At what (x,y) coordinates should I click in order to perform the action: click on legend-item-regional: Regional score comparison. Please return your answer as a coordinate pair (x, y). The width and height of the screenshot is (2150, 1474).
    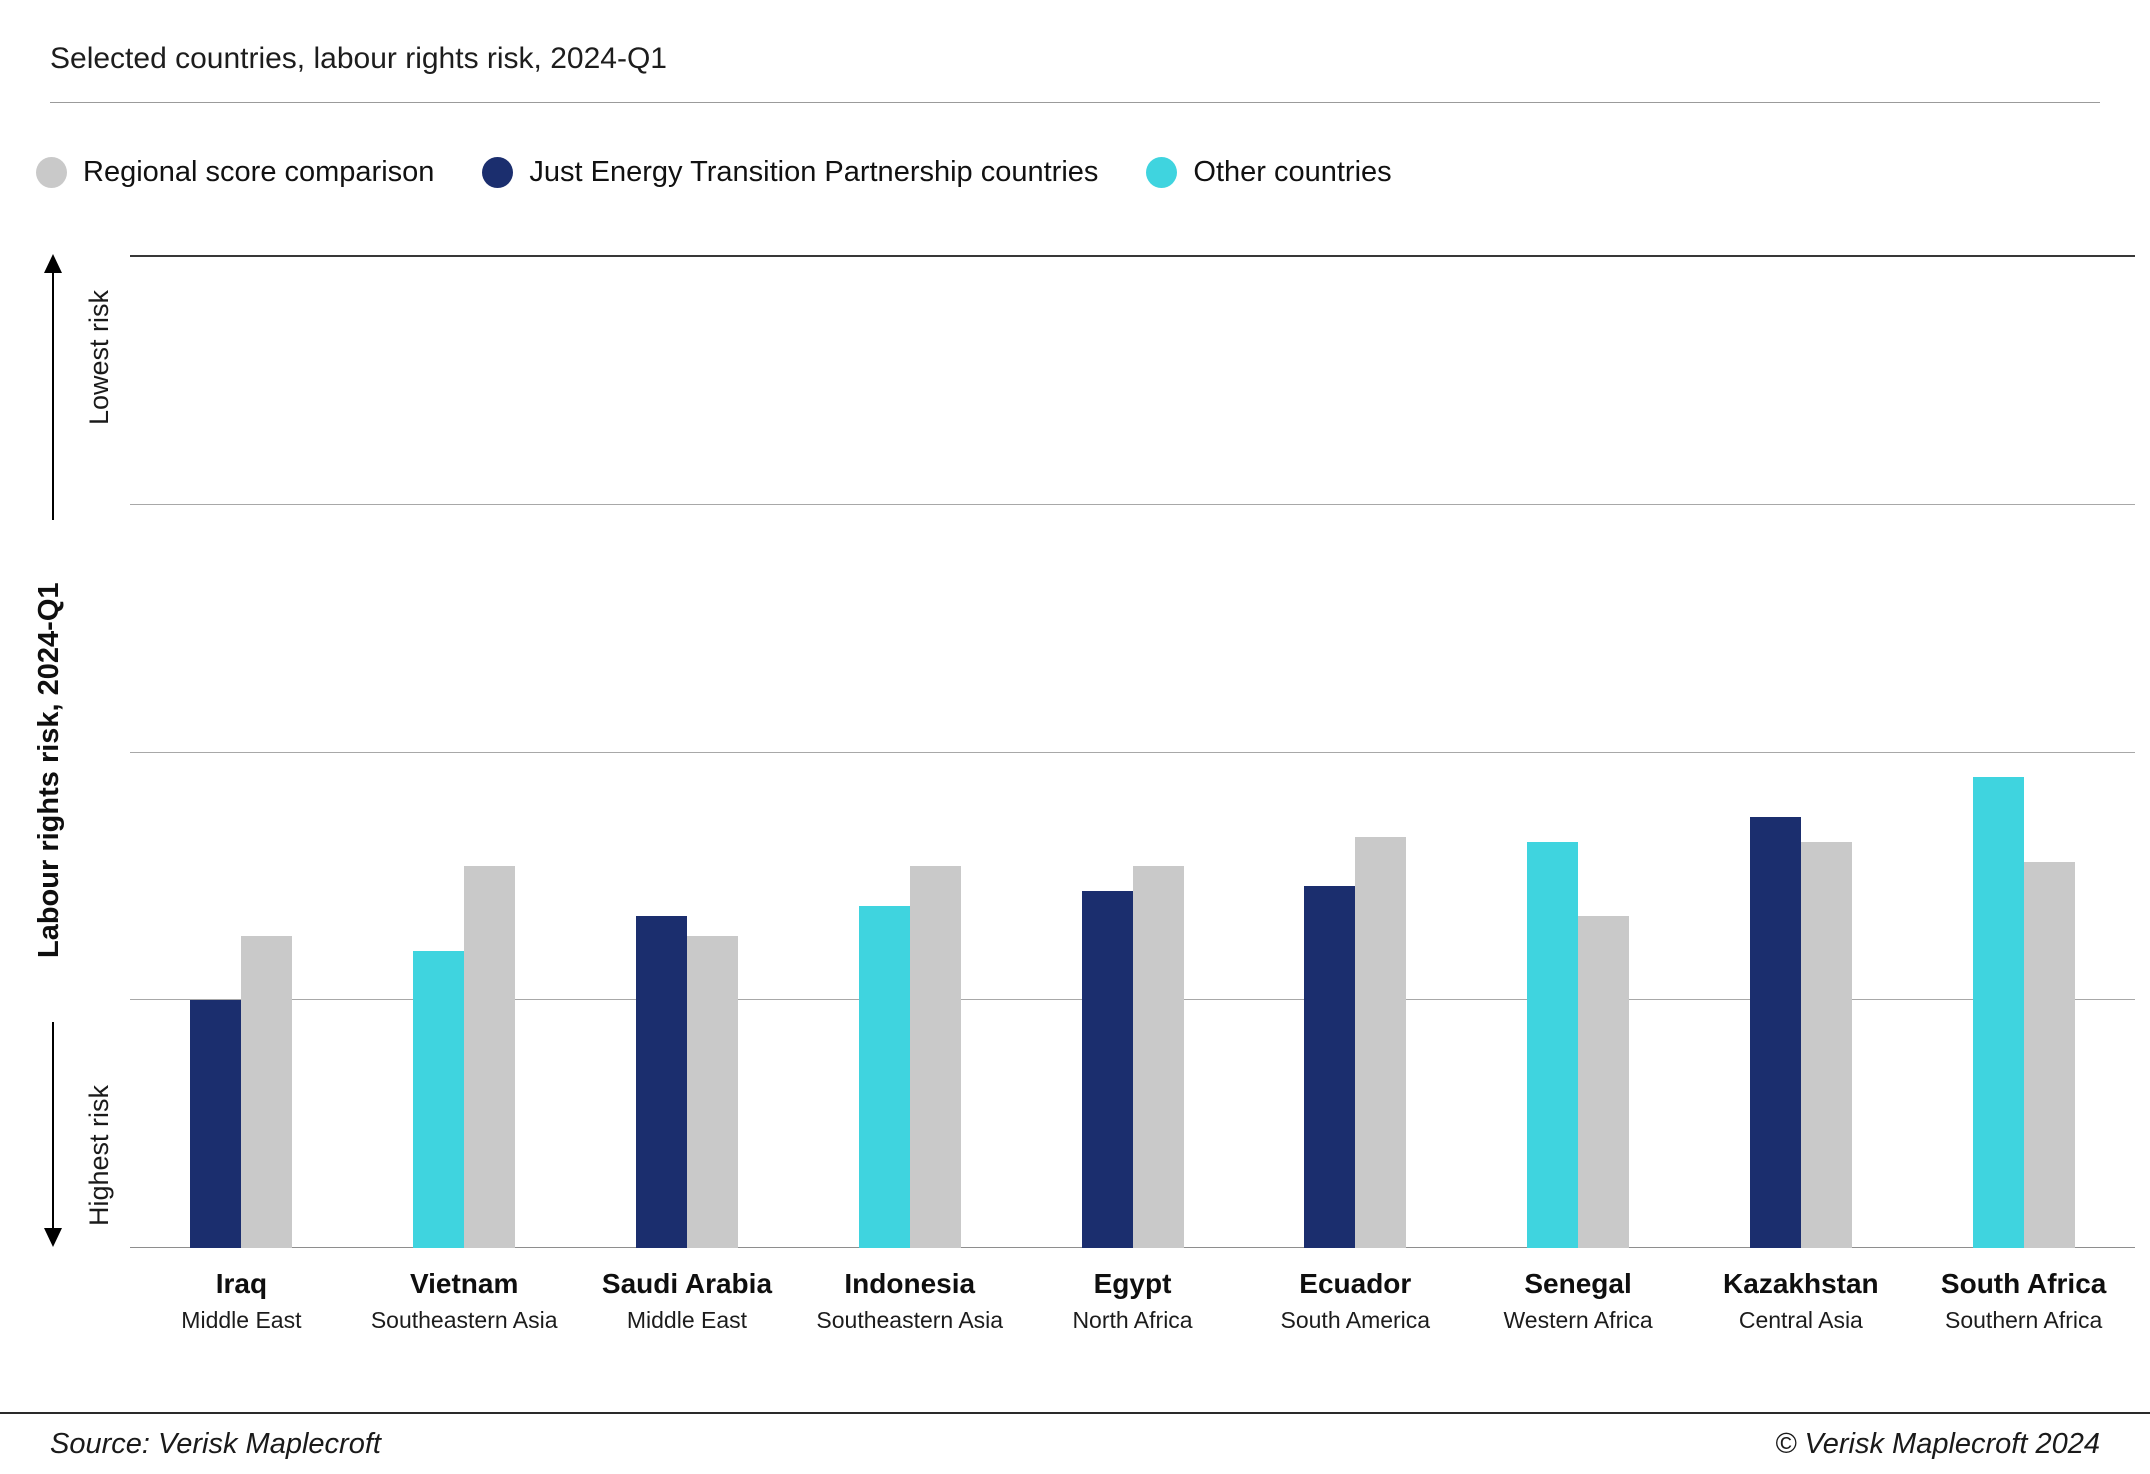
    Looking at the image, I should click on (235, 172).